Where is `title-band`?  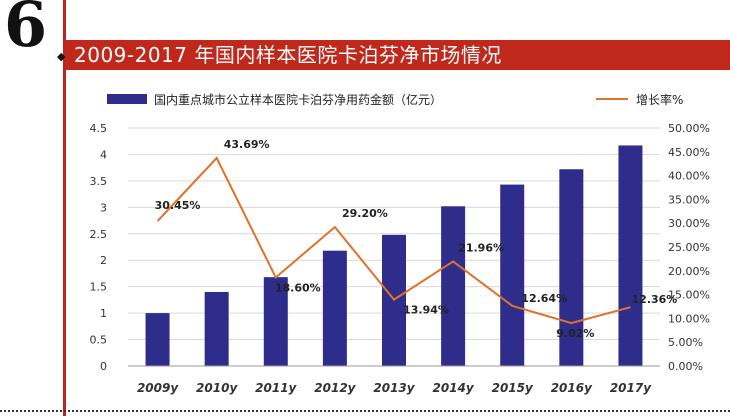
title-band is located at coordinates (398, 55).